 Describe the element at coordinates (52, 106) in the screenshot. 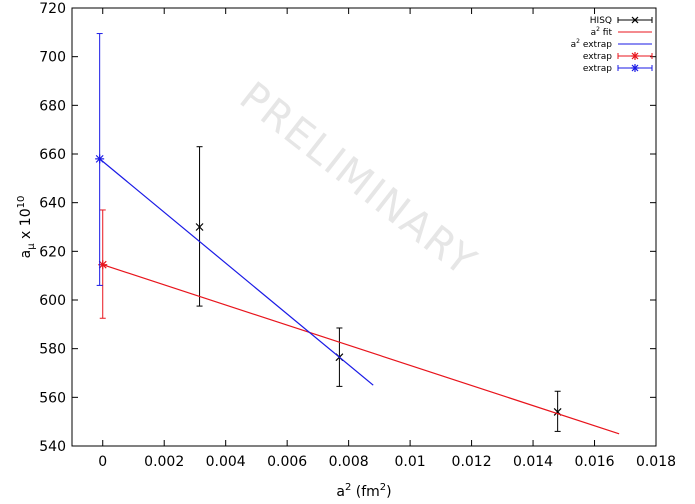

I see `y-tick-label: 680` at that location.